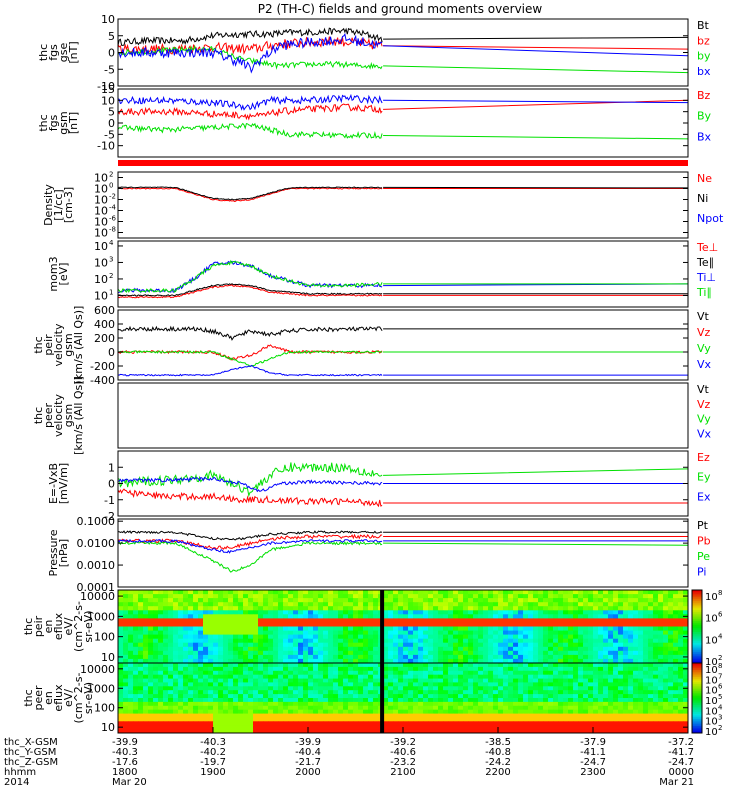  I want to click on y-tick-label: 0.0001, so click(96, 587).